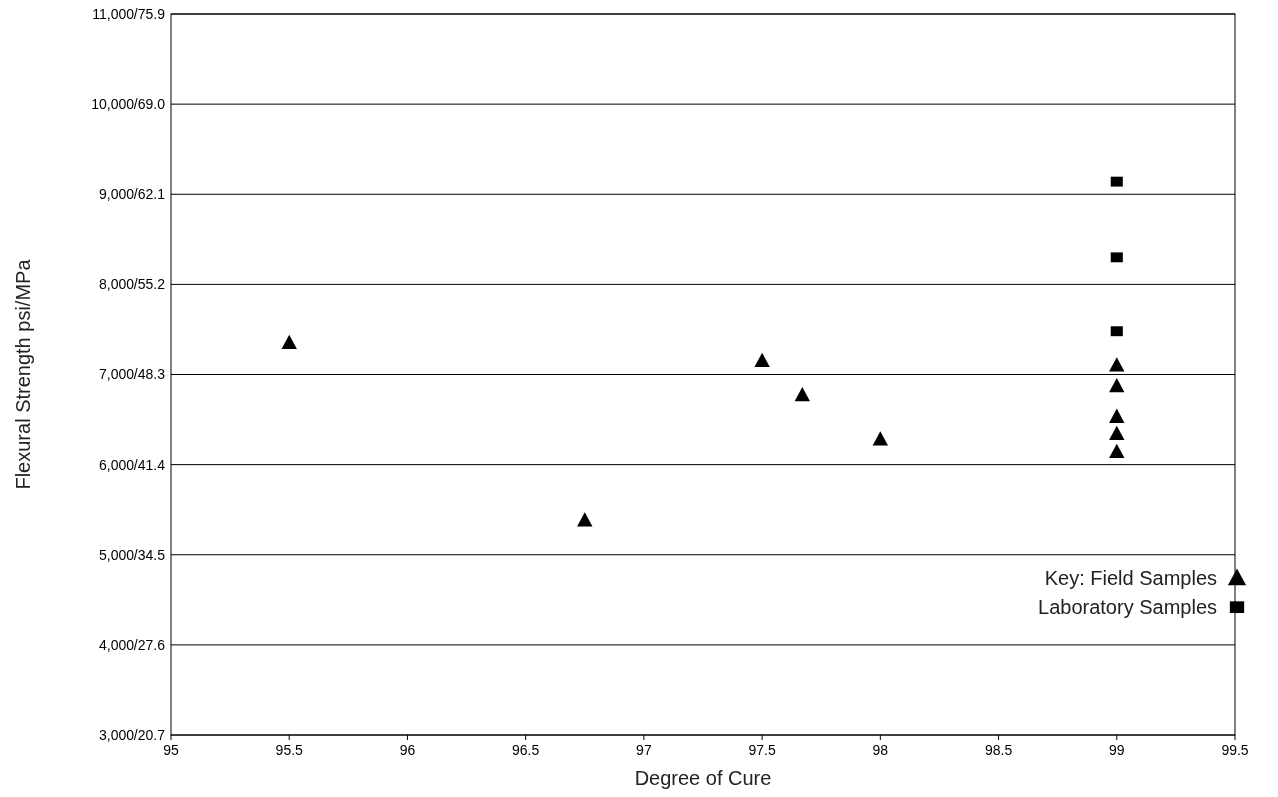 This screenshot has width=1278, height=797. Describe the element at coordinates (149, 194) in the screenshot. I see `y2-tick-label: /62.1` at that location.